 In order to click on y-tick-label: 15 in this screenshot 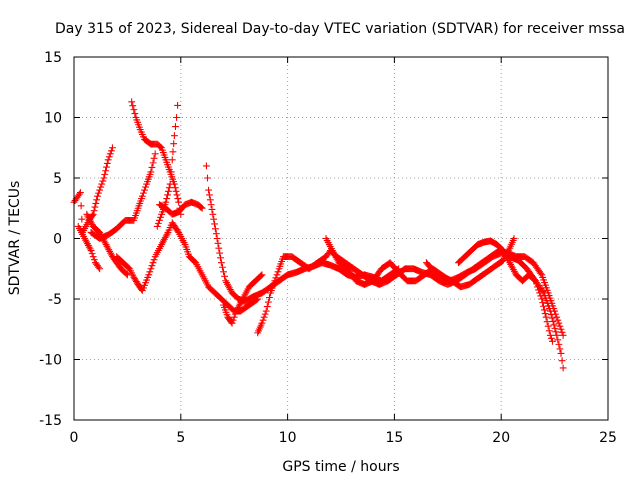, I will do `click(53, 58)`.